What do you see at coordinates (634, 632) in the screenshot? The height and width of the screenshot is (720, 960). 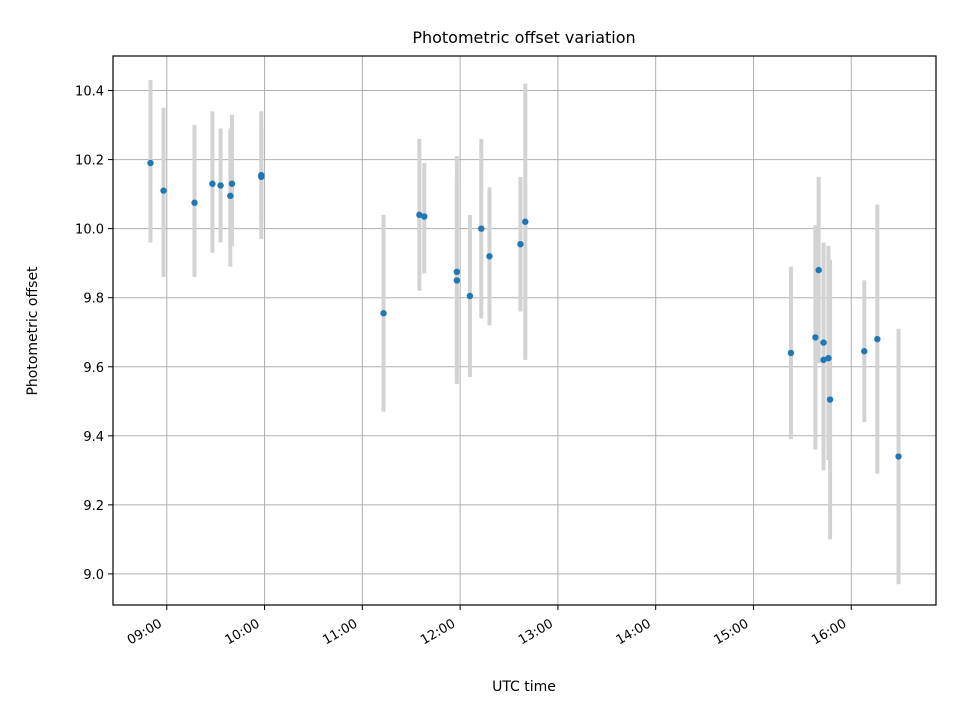 I see `x-tick-label: 14:00` at bounding box center [634, 632].